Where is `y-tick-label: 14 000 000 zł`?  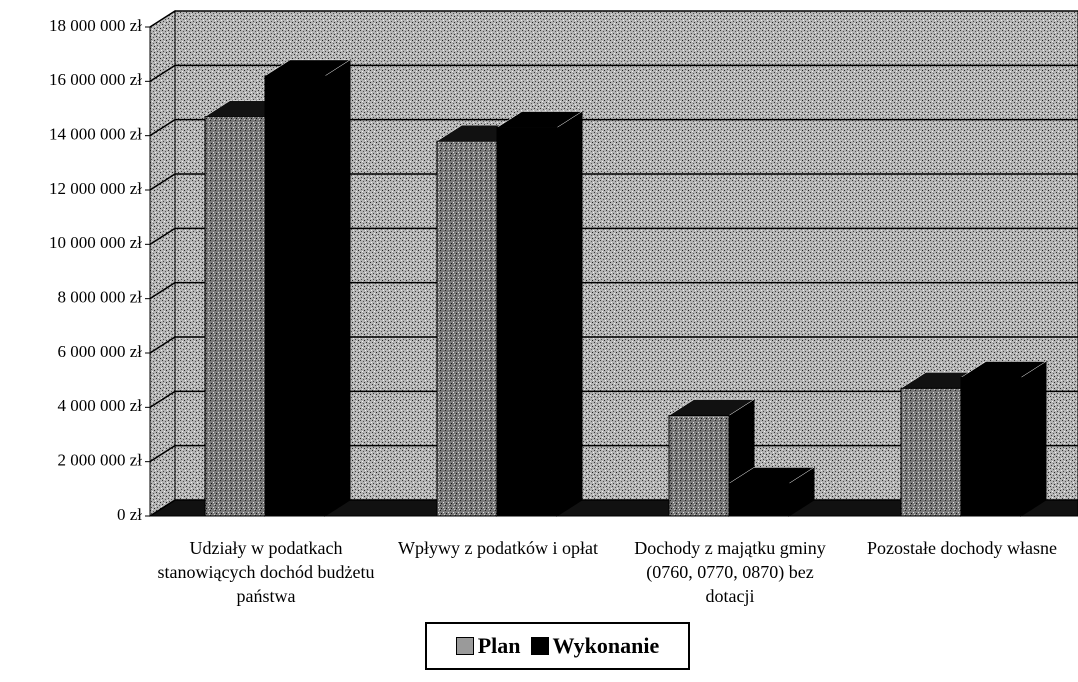 y-tick-label: 14 000 000 zł is located at coordinates (95, 134).